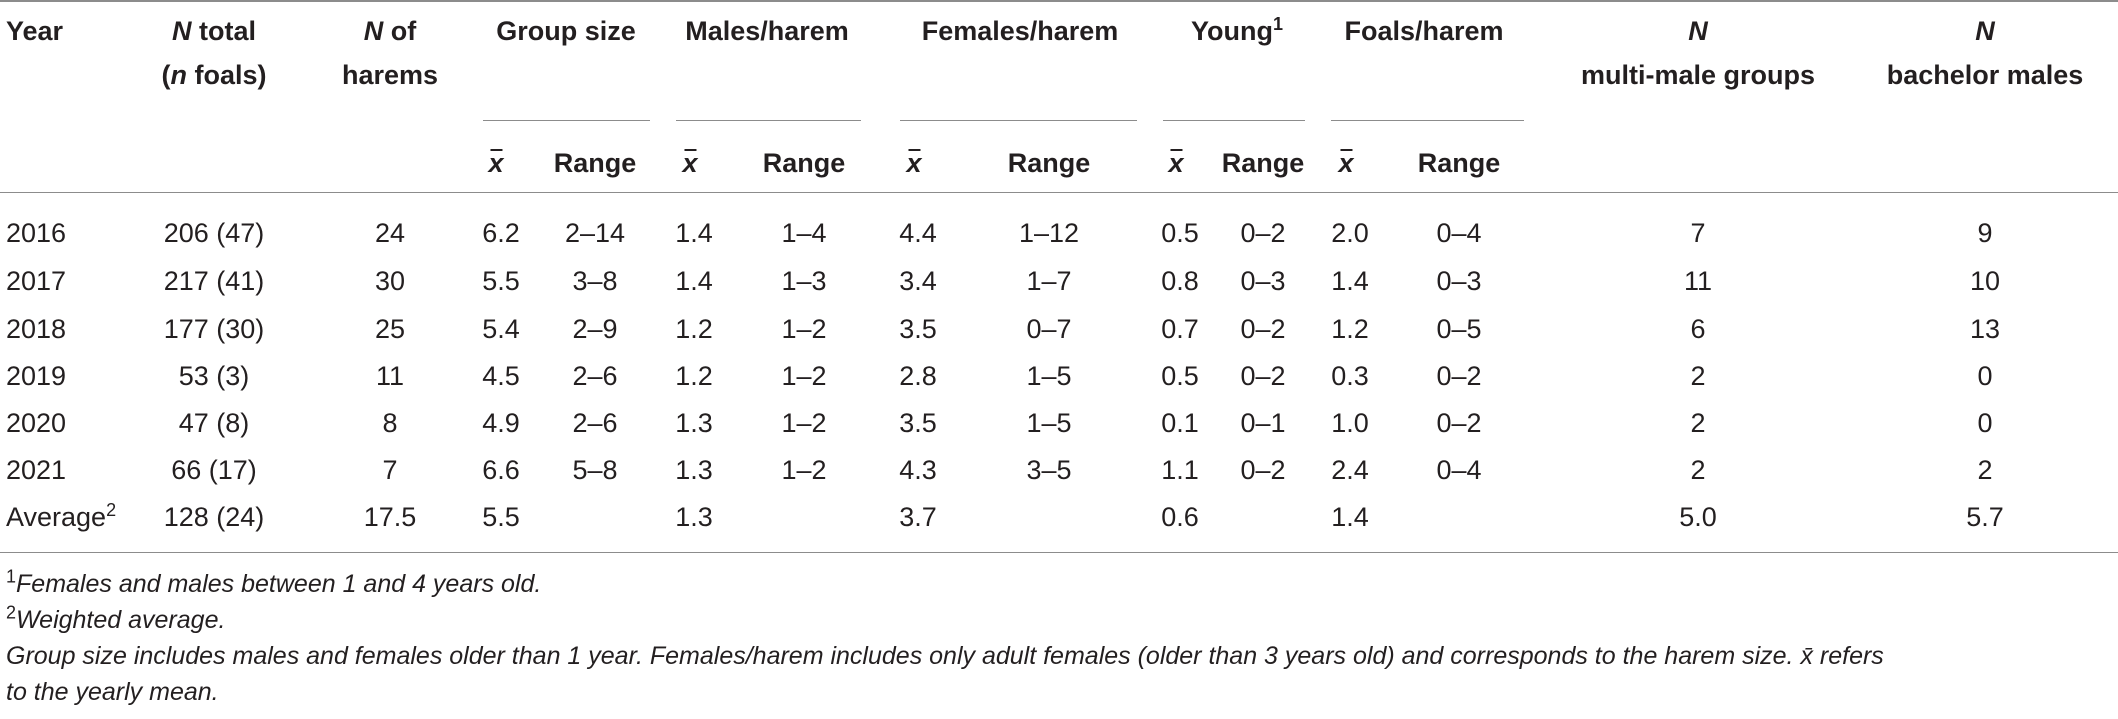  What do you see at coordinates (1020, 31) in the screenshot?
I see `header-females-harem: Females/harem` at bounding box center [1020, 31].